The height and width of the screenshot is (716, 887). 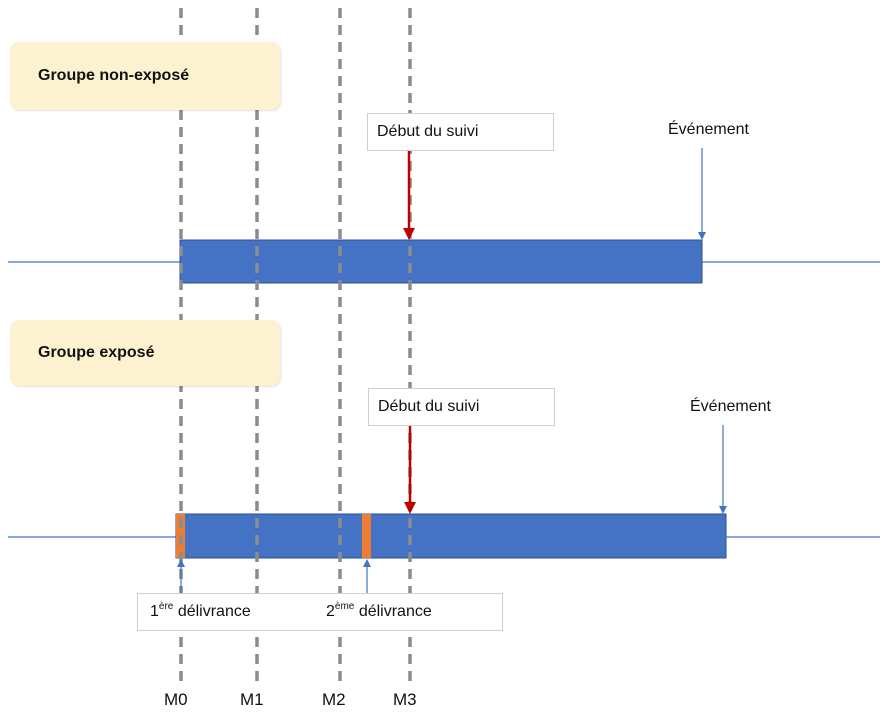 I want to click on follow-up-bar-non-exposed, so click(x=441, y=261).